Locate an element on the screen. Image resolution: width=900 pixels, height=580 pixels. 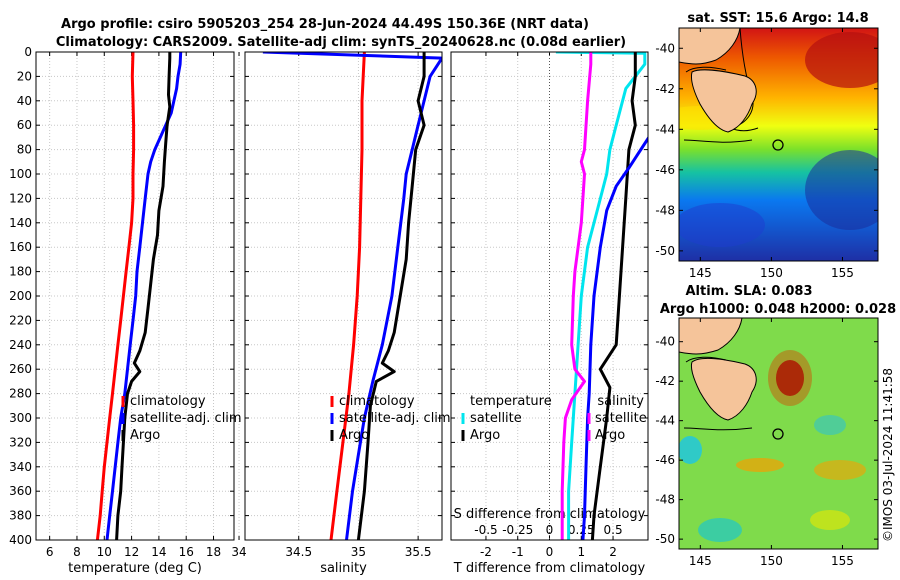
map-x-tick-label: 145 is located at coordinates (700, 561).